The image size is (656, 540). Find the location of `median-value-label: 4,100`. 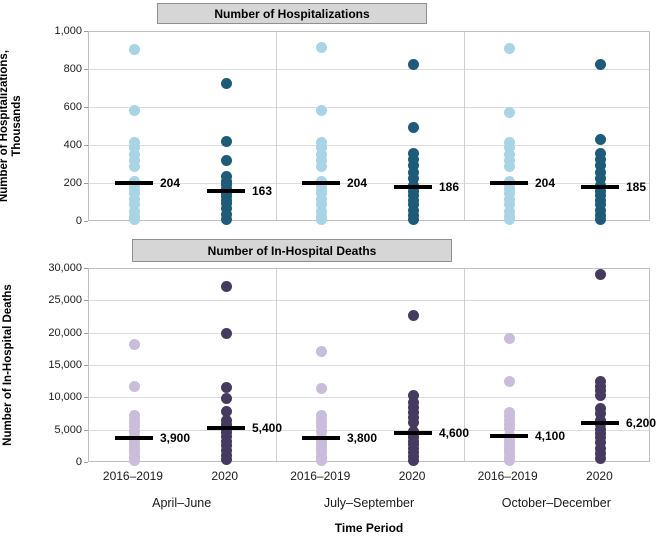

median-value-label: 4,100 is located at coordinates (550, 436).